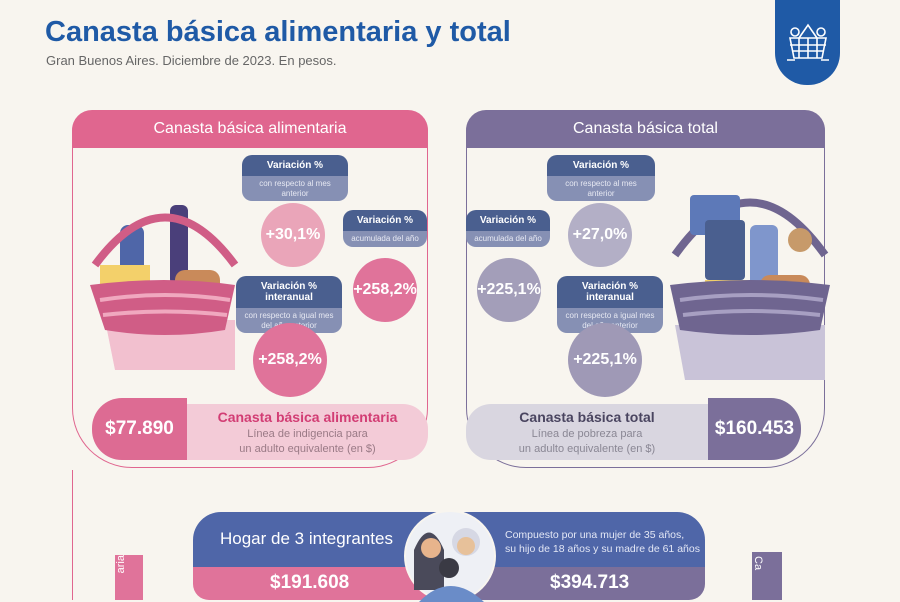 The image size is (900, 602). What do you see at coordinates (250, 129) in the screenshot?
I see `alimentaria-header: Canasta básica alimentaria` at bounding box center [250, 129].